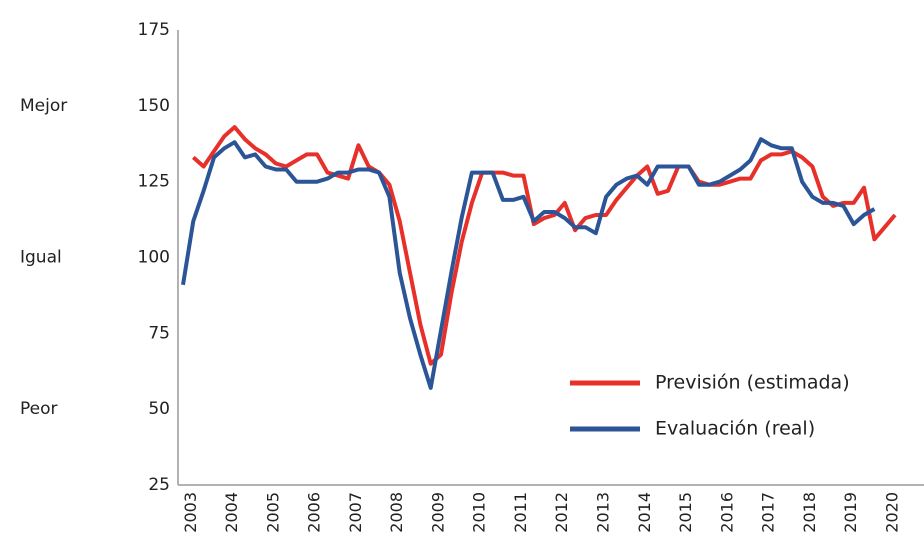 The width and height of the screenshot is (924, 539). Describe the element at coordinates (159, 333) in the screenshot. I see `y-tick-label: 75` at that location.